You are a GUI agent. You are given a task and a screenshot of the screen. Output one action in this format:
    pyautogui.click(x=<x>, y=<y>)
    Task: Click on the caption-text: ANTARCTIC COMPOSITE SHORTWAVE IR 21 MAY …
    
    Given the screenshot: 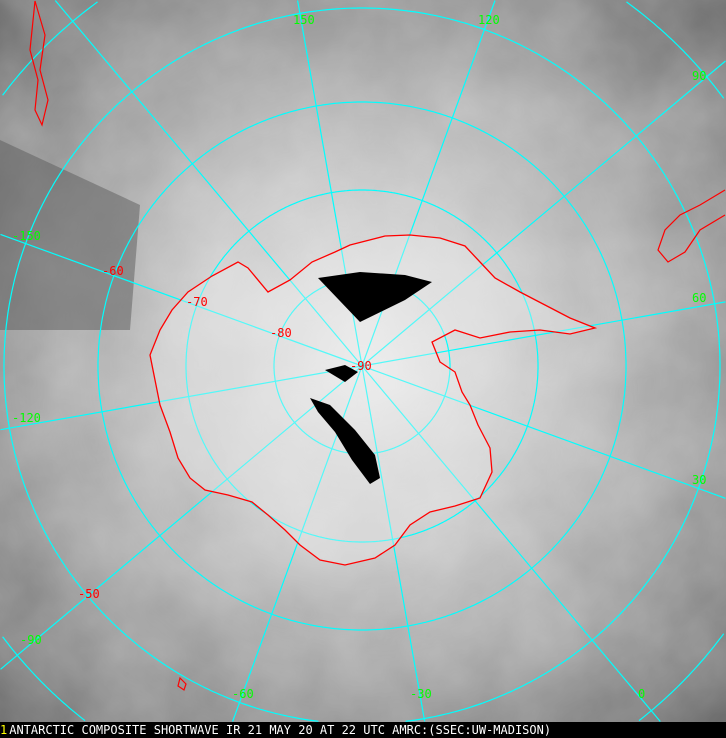 What is the action you would take?
    pyautogui.click(x=280, y=730)
    